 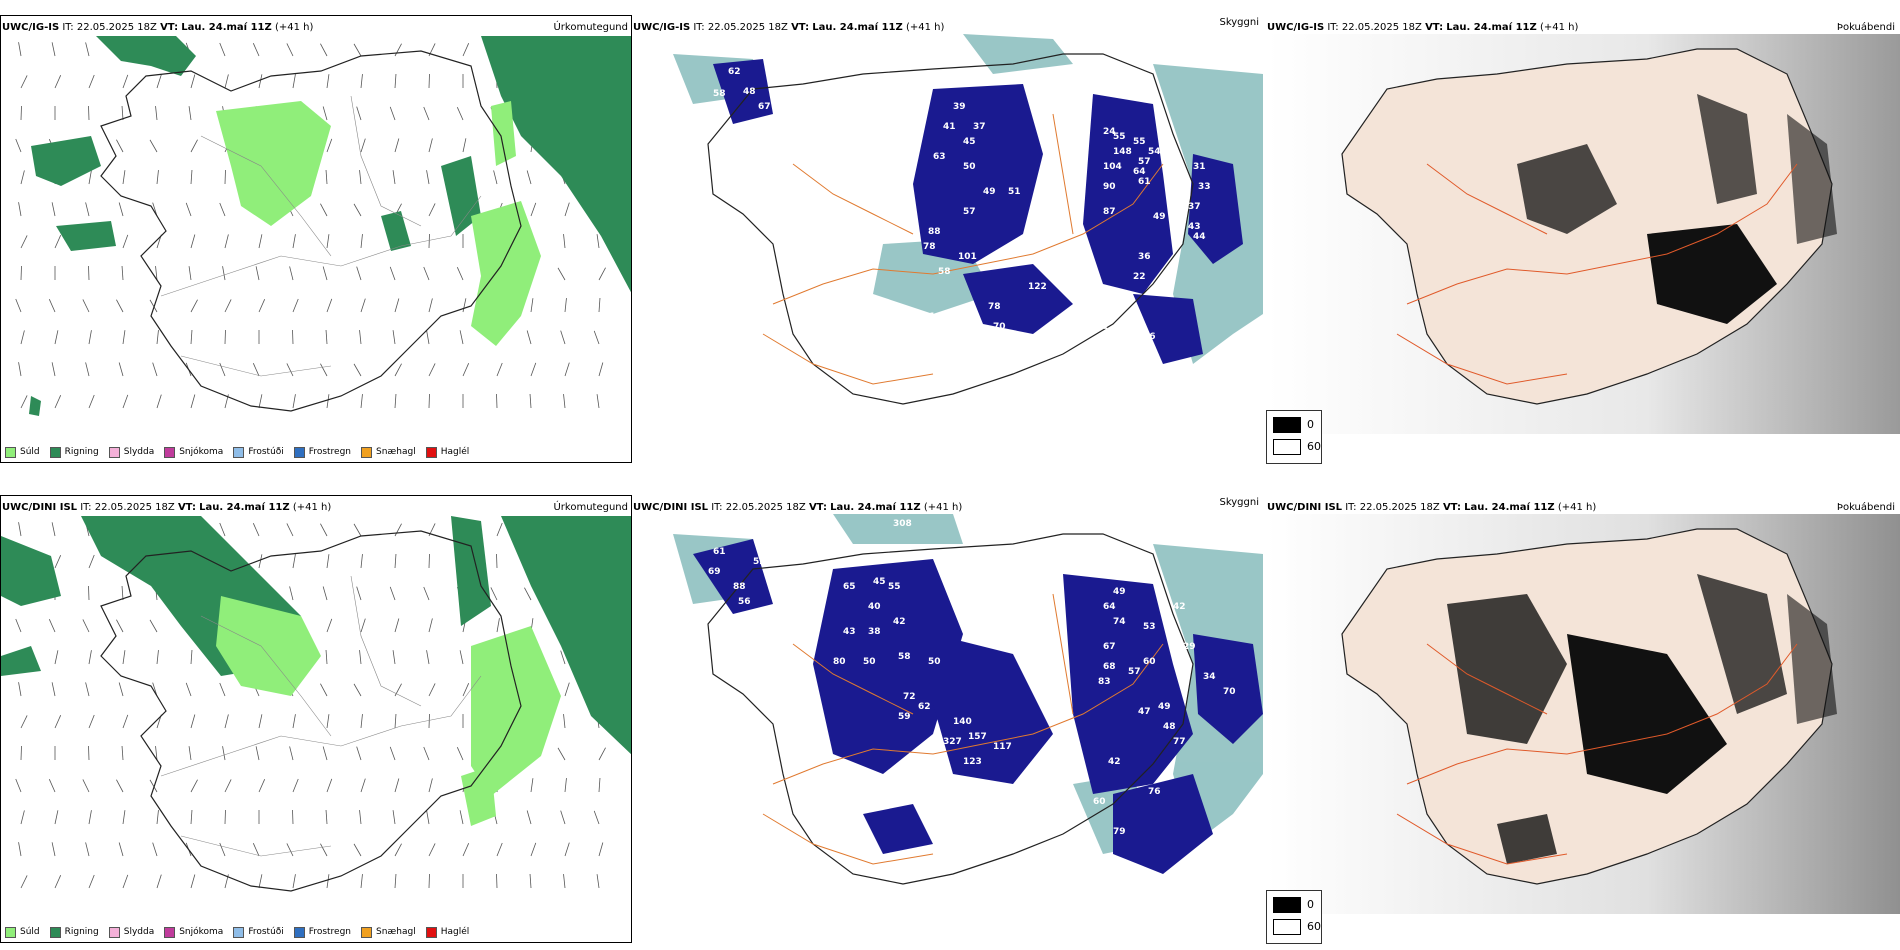 What do you see at coordinates (1169, 727) in the screenshot?
I see `visibility-value-label: 48` at bounding box center [1169, 727].